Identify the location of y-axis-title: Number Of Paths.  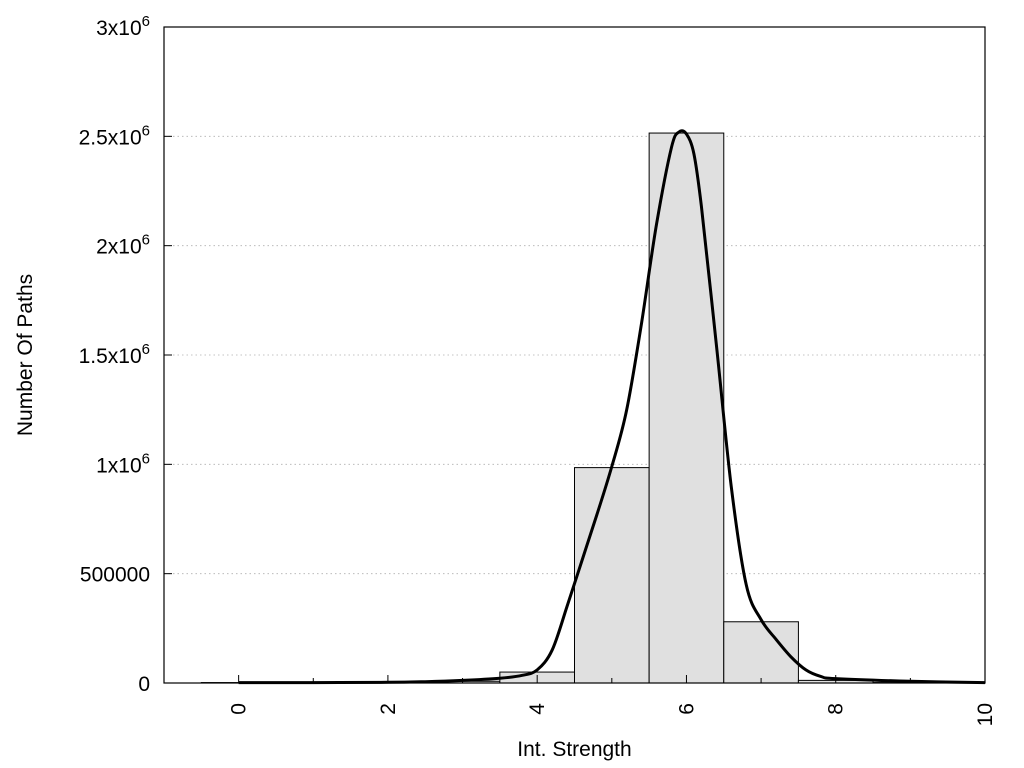
(25, 355).